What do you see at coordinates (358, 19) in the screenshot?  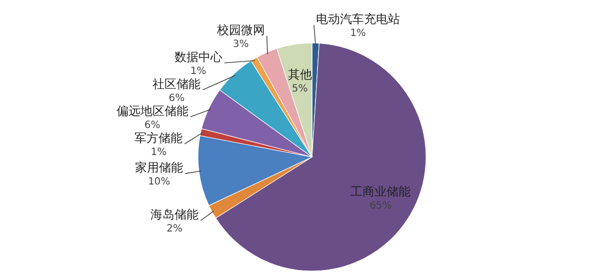 I see `slice-label: 电动汽车充电站` at bounding box center [358, 19].